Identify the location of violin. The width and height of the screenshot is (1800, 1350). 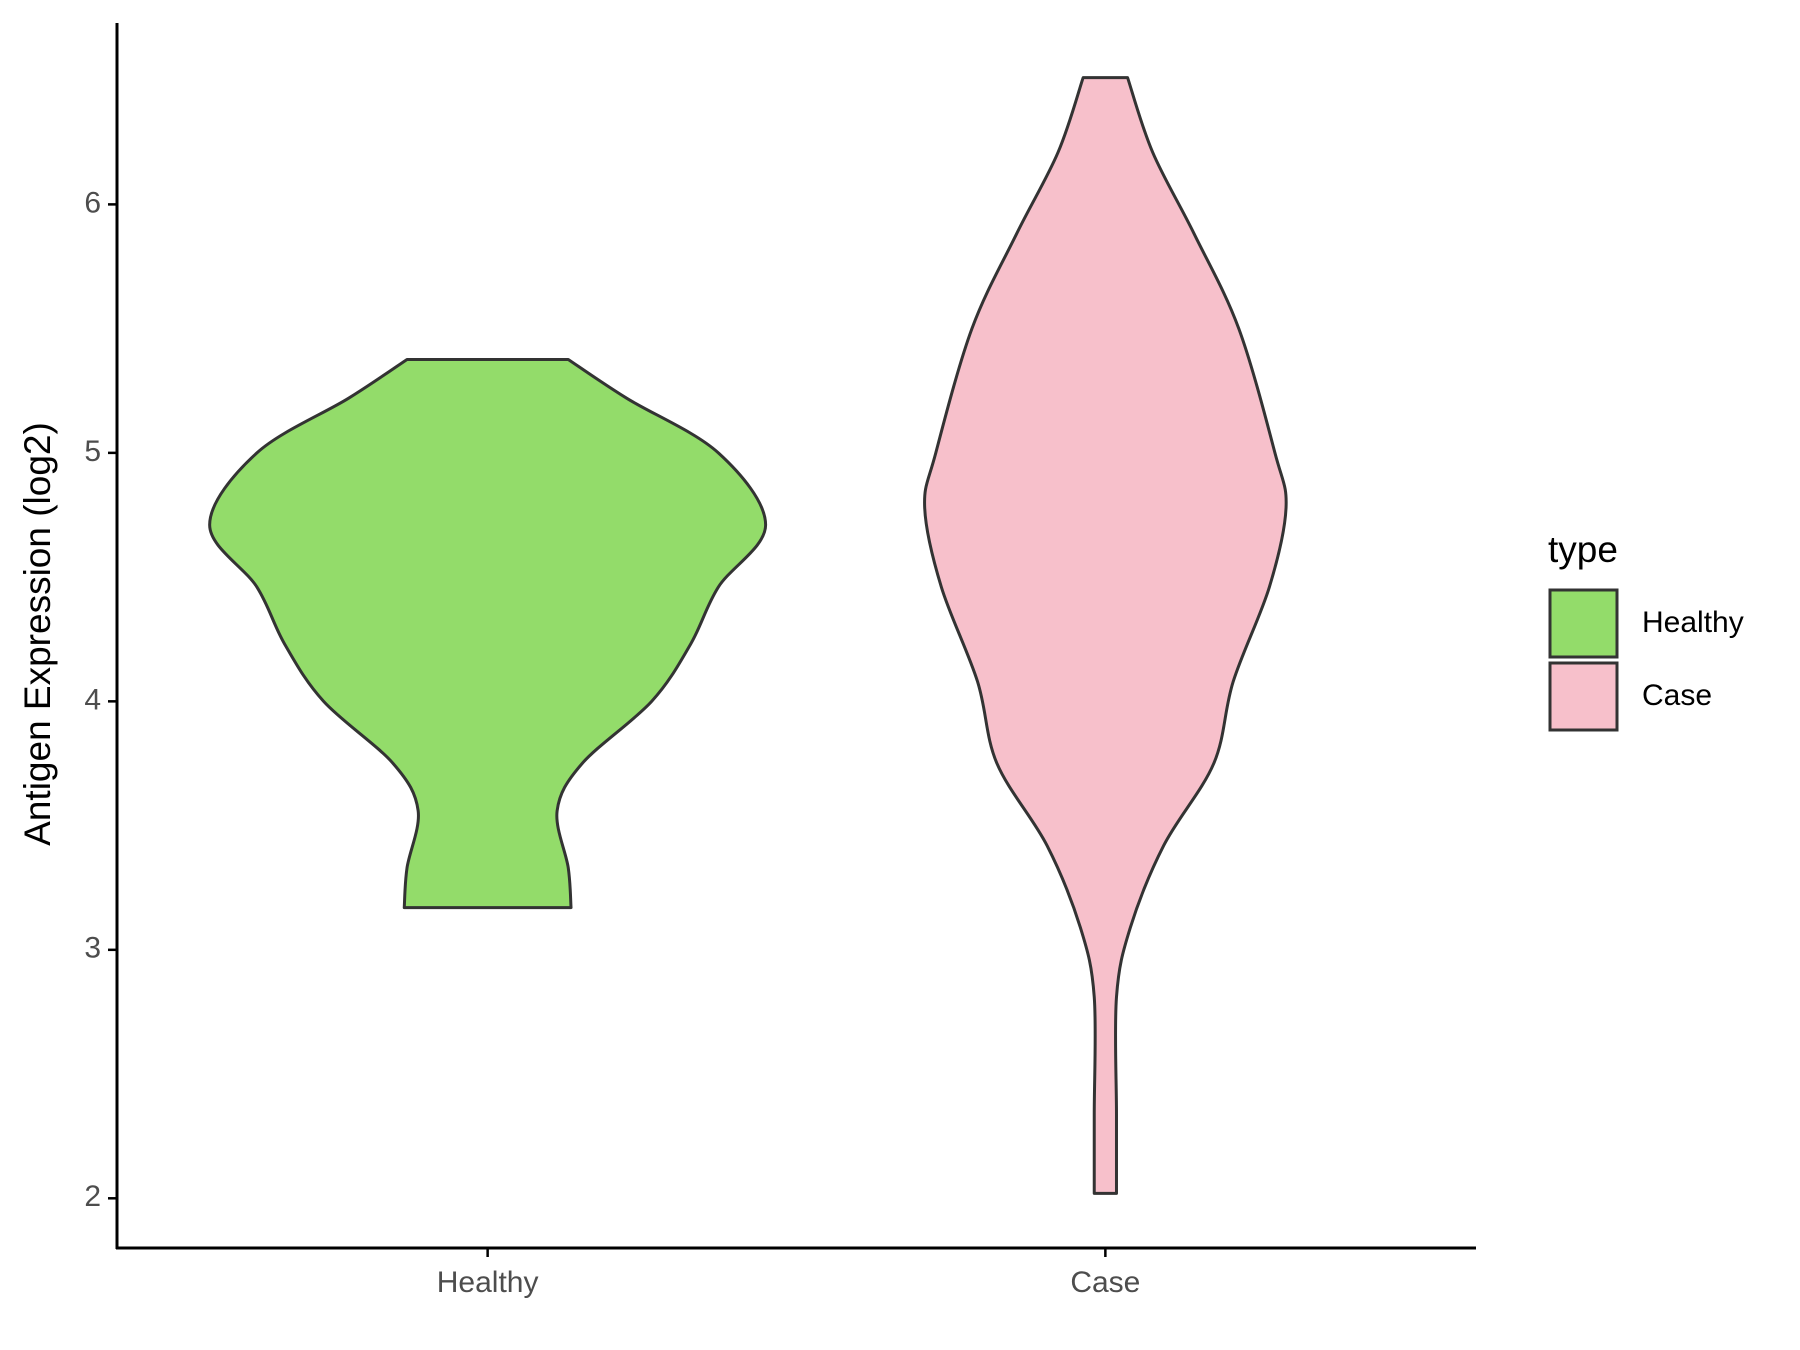
(488, 633).